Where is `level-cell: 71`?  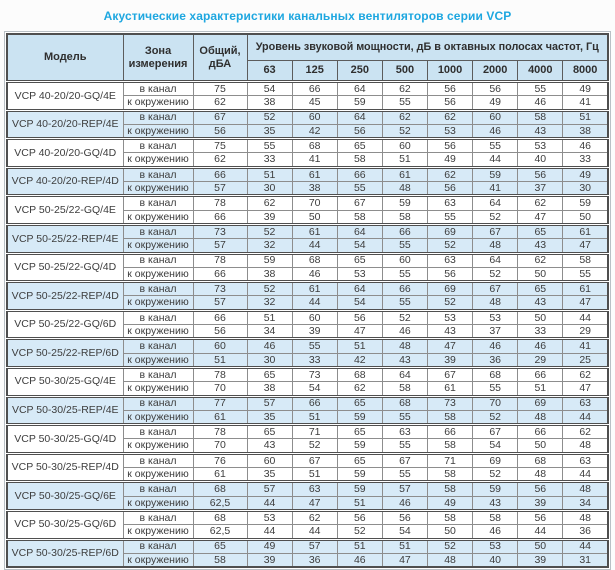 level-cell: 71 is located at coordinates (450, 460).